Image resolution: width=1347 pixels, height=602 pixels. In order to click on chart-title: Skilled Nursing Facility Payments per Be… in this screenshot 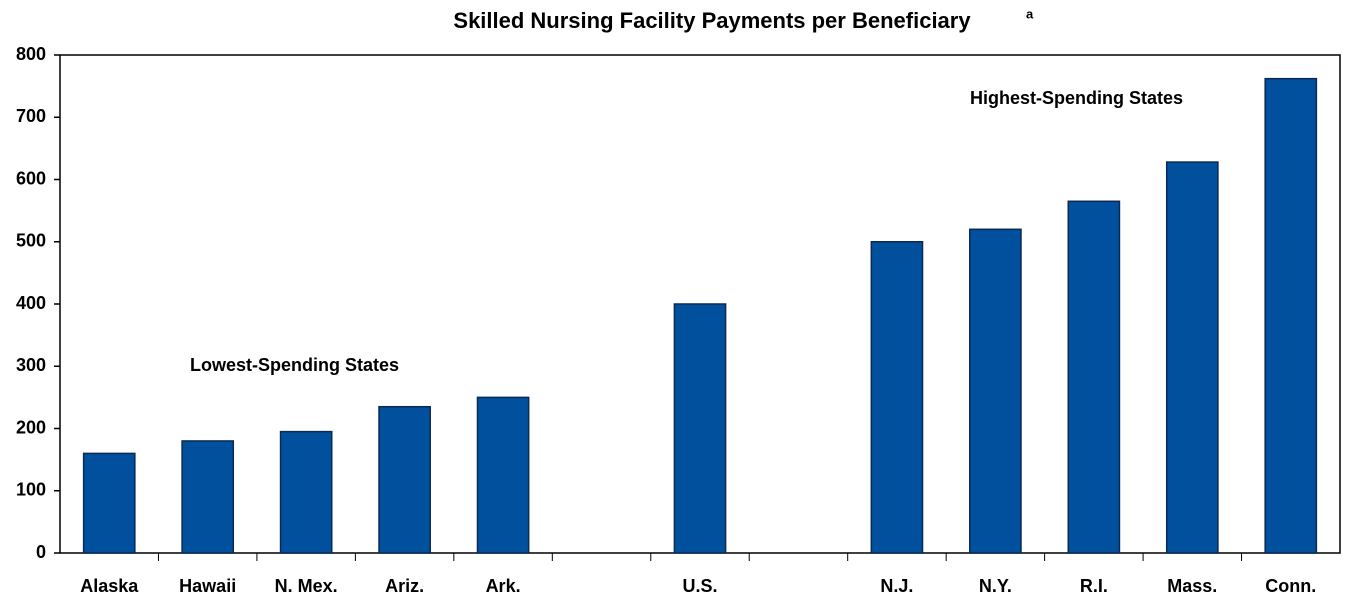, I will do `click(712, 20)`.